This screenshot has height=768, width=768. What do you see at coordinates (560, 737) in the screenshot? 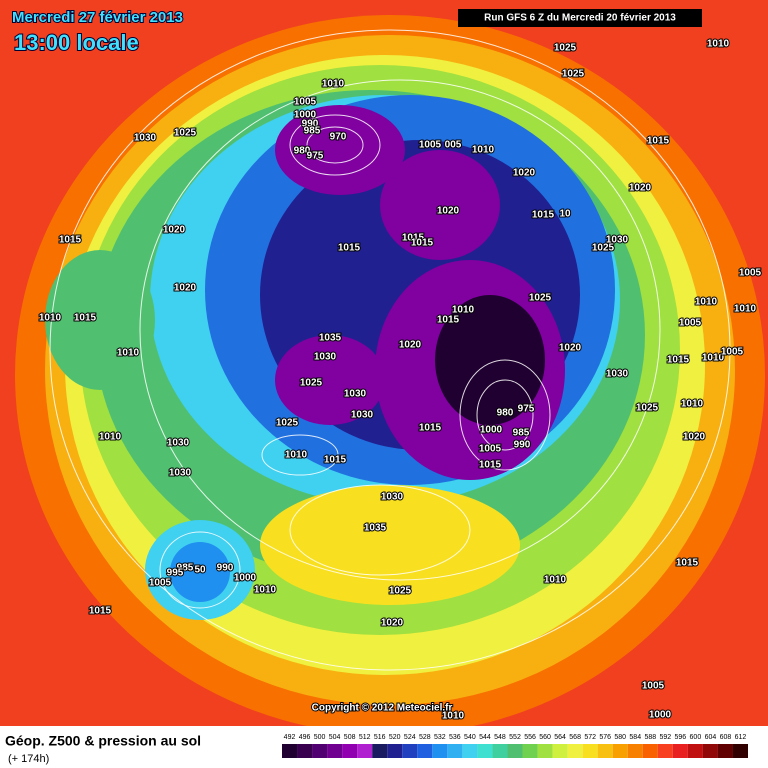
I see `scale-label: 564` at bounding box center [560, 737].